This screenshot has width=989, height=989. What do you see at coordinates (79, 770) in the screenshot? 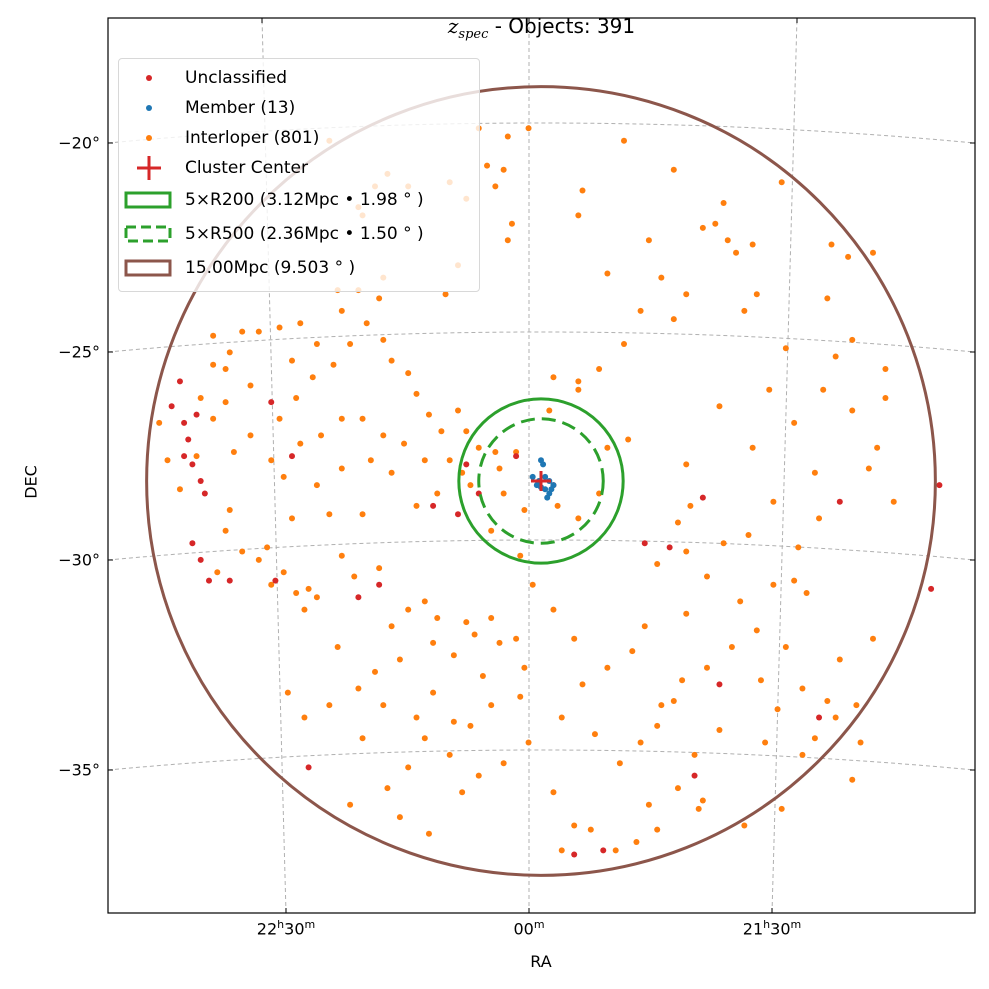
I see `y-tick-label: −35°` at bounding box center [79, 770].